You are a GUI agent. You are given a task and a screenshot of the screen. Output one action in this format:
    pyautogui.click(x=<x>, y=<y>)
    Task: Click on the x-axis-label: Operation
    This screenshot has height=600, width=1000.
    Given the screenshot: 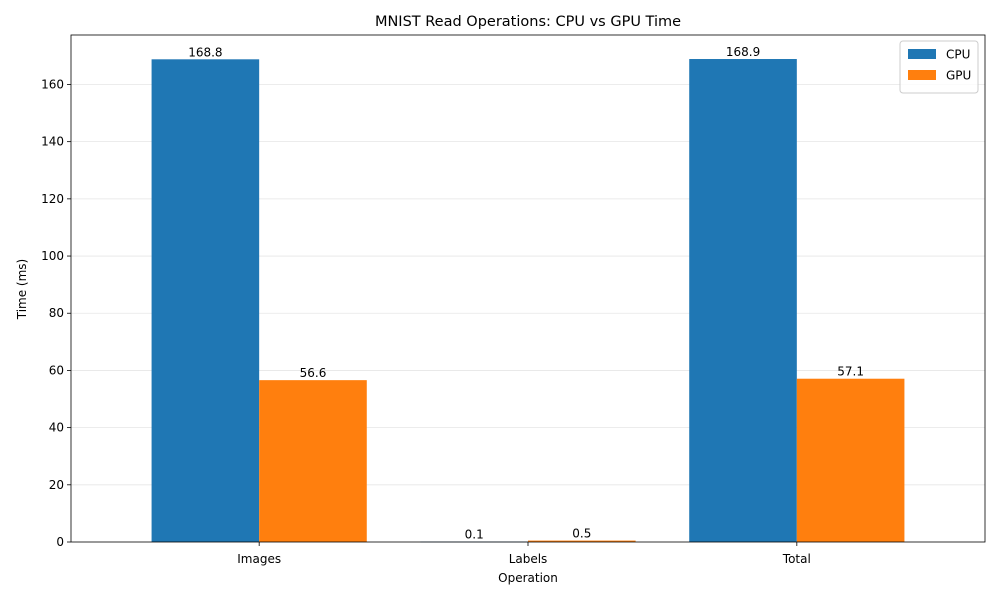 What is the action you would take?
    pyautogui.click(x=528, y=578)
    